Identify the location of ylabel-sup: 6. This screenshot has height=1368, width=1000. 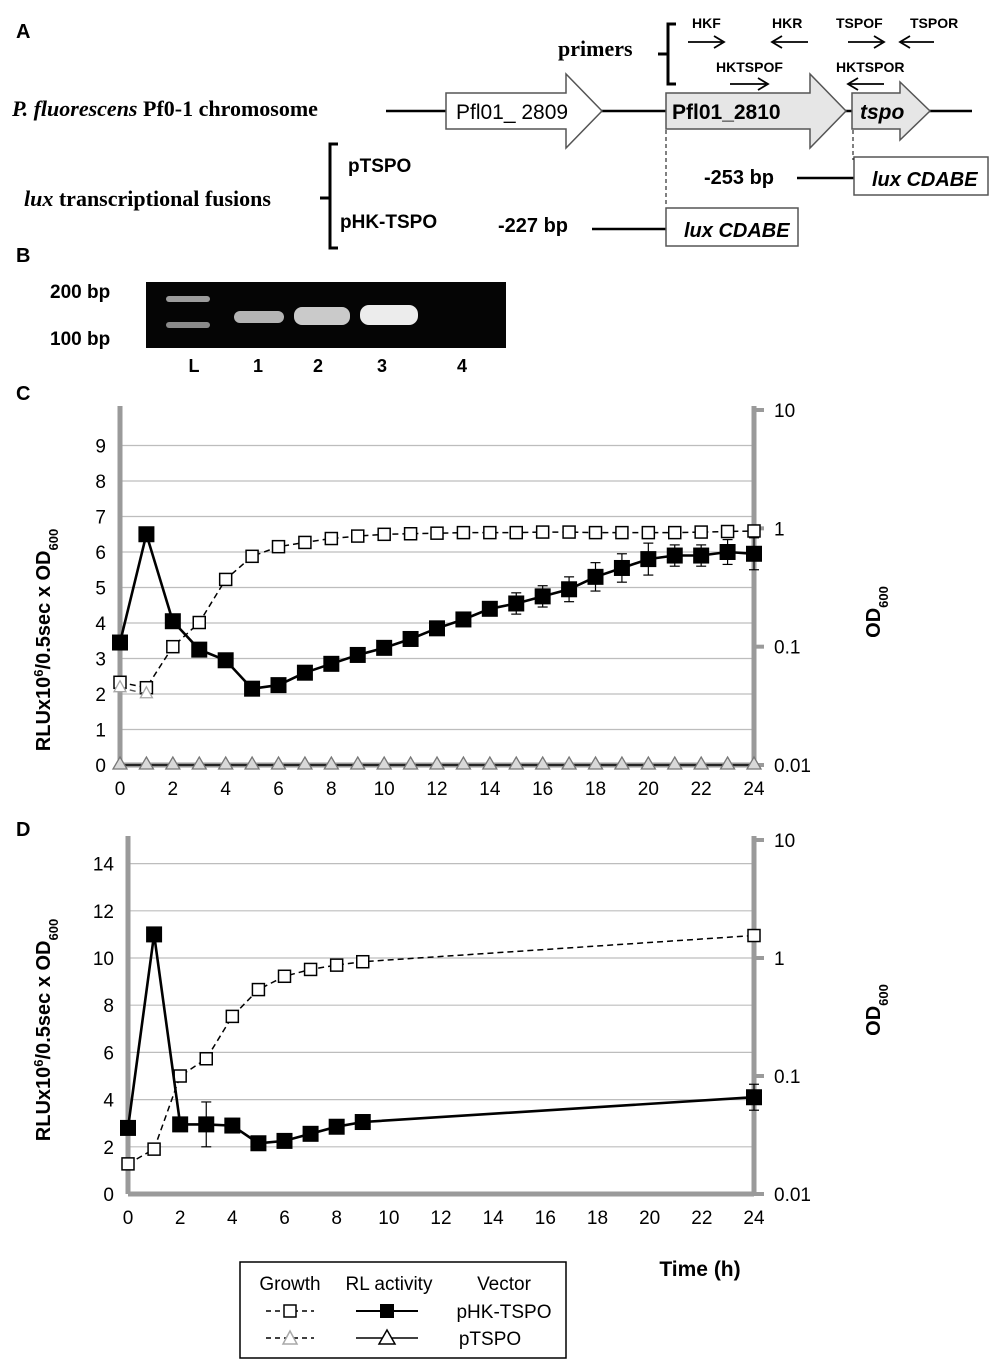
(38, 1062).